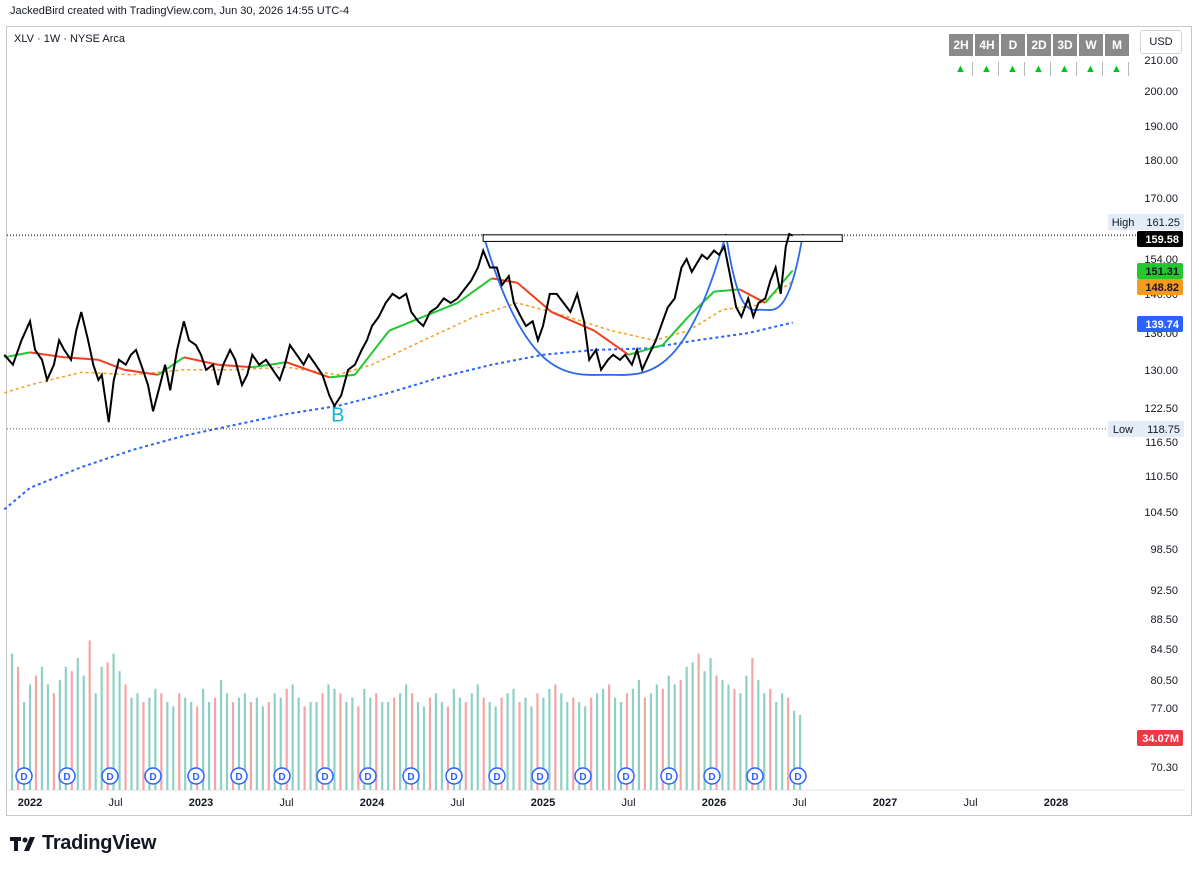  Describe the element at coordinates (1161, 409) in the screenshot. I see `price-tick-label: 122.50` at that location.